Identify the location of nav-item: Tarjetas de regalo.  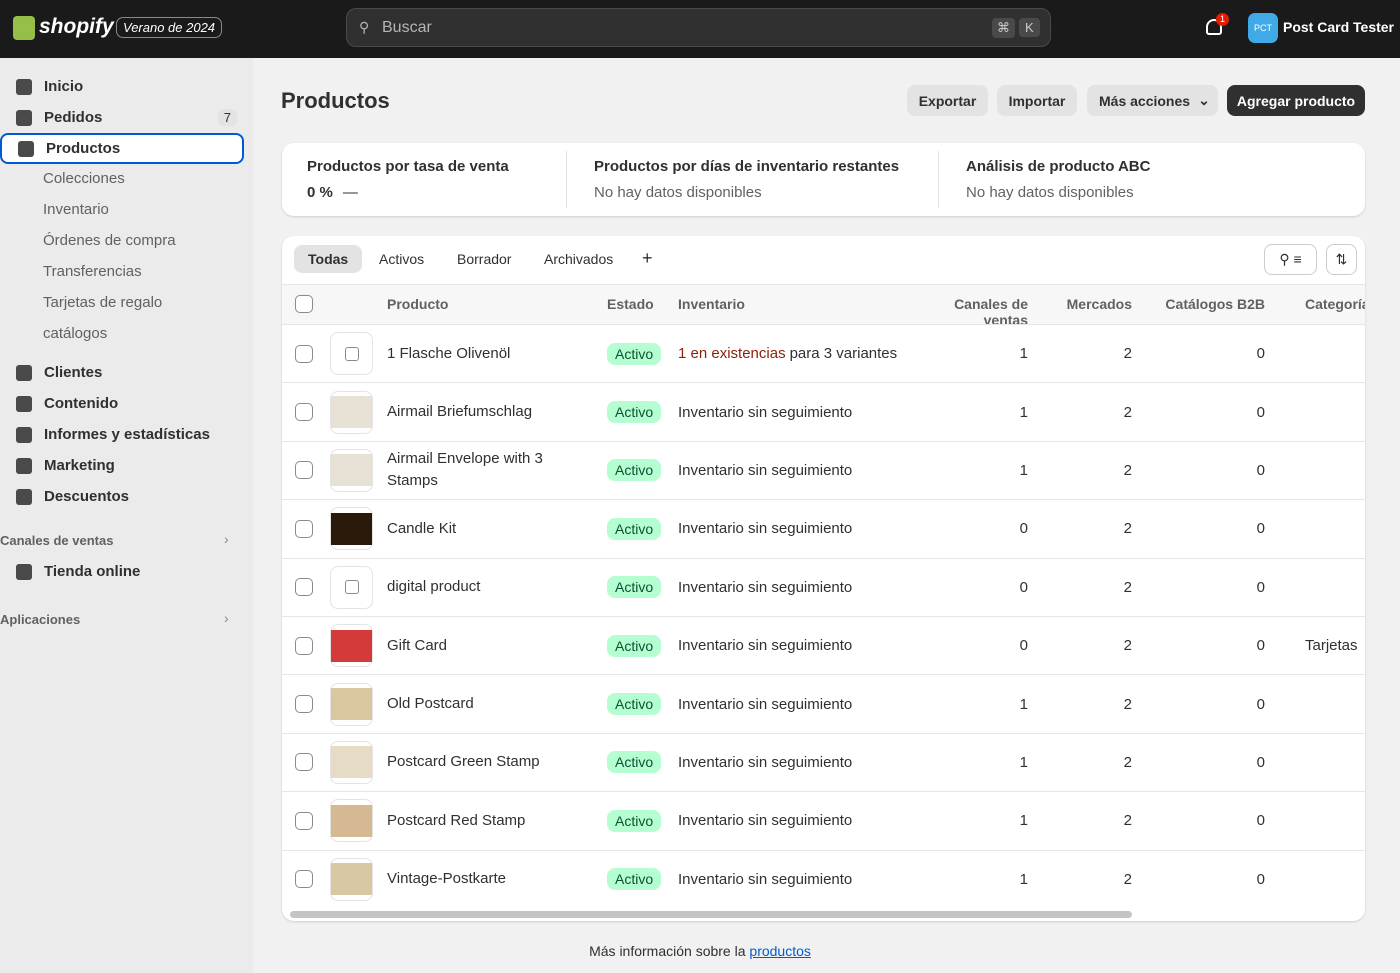
(126, 302).